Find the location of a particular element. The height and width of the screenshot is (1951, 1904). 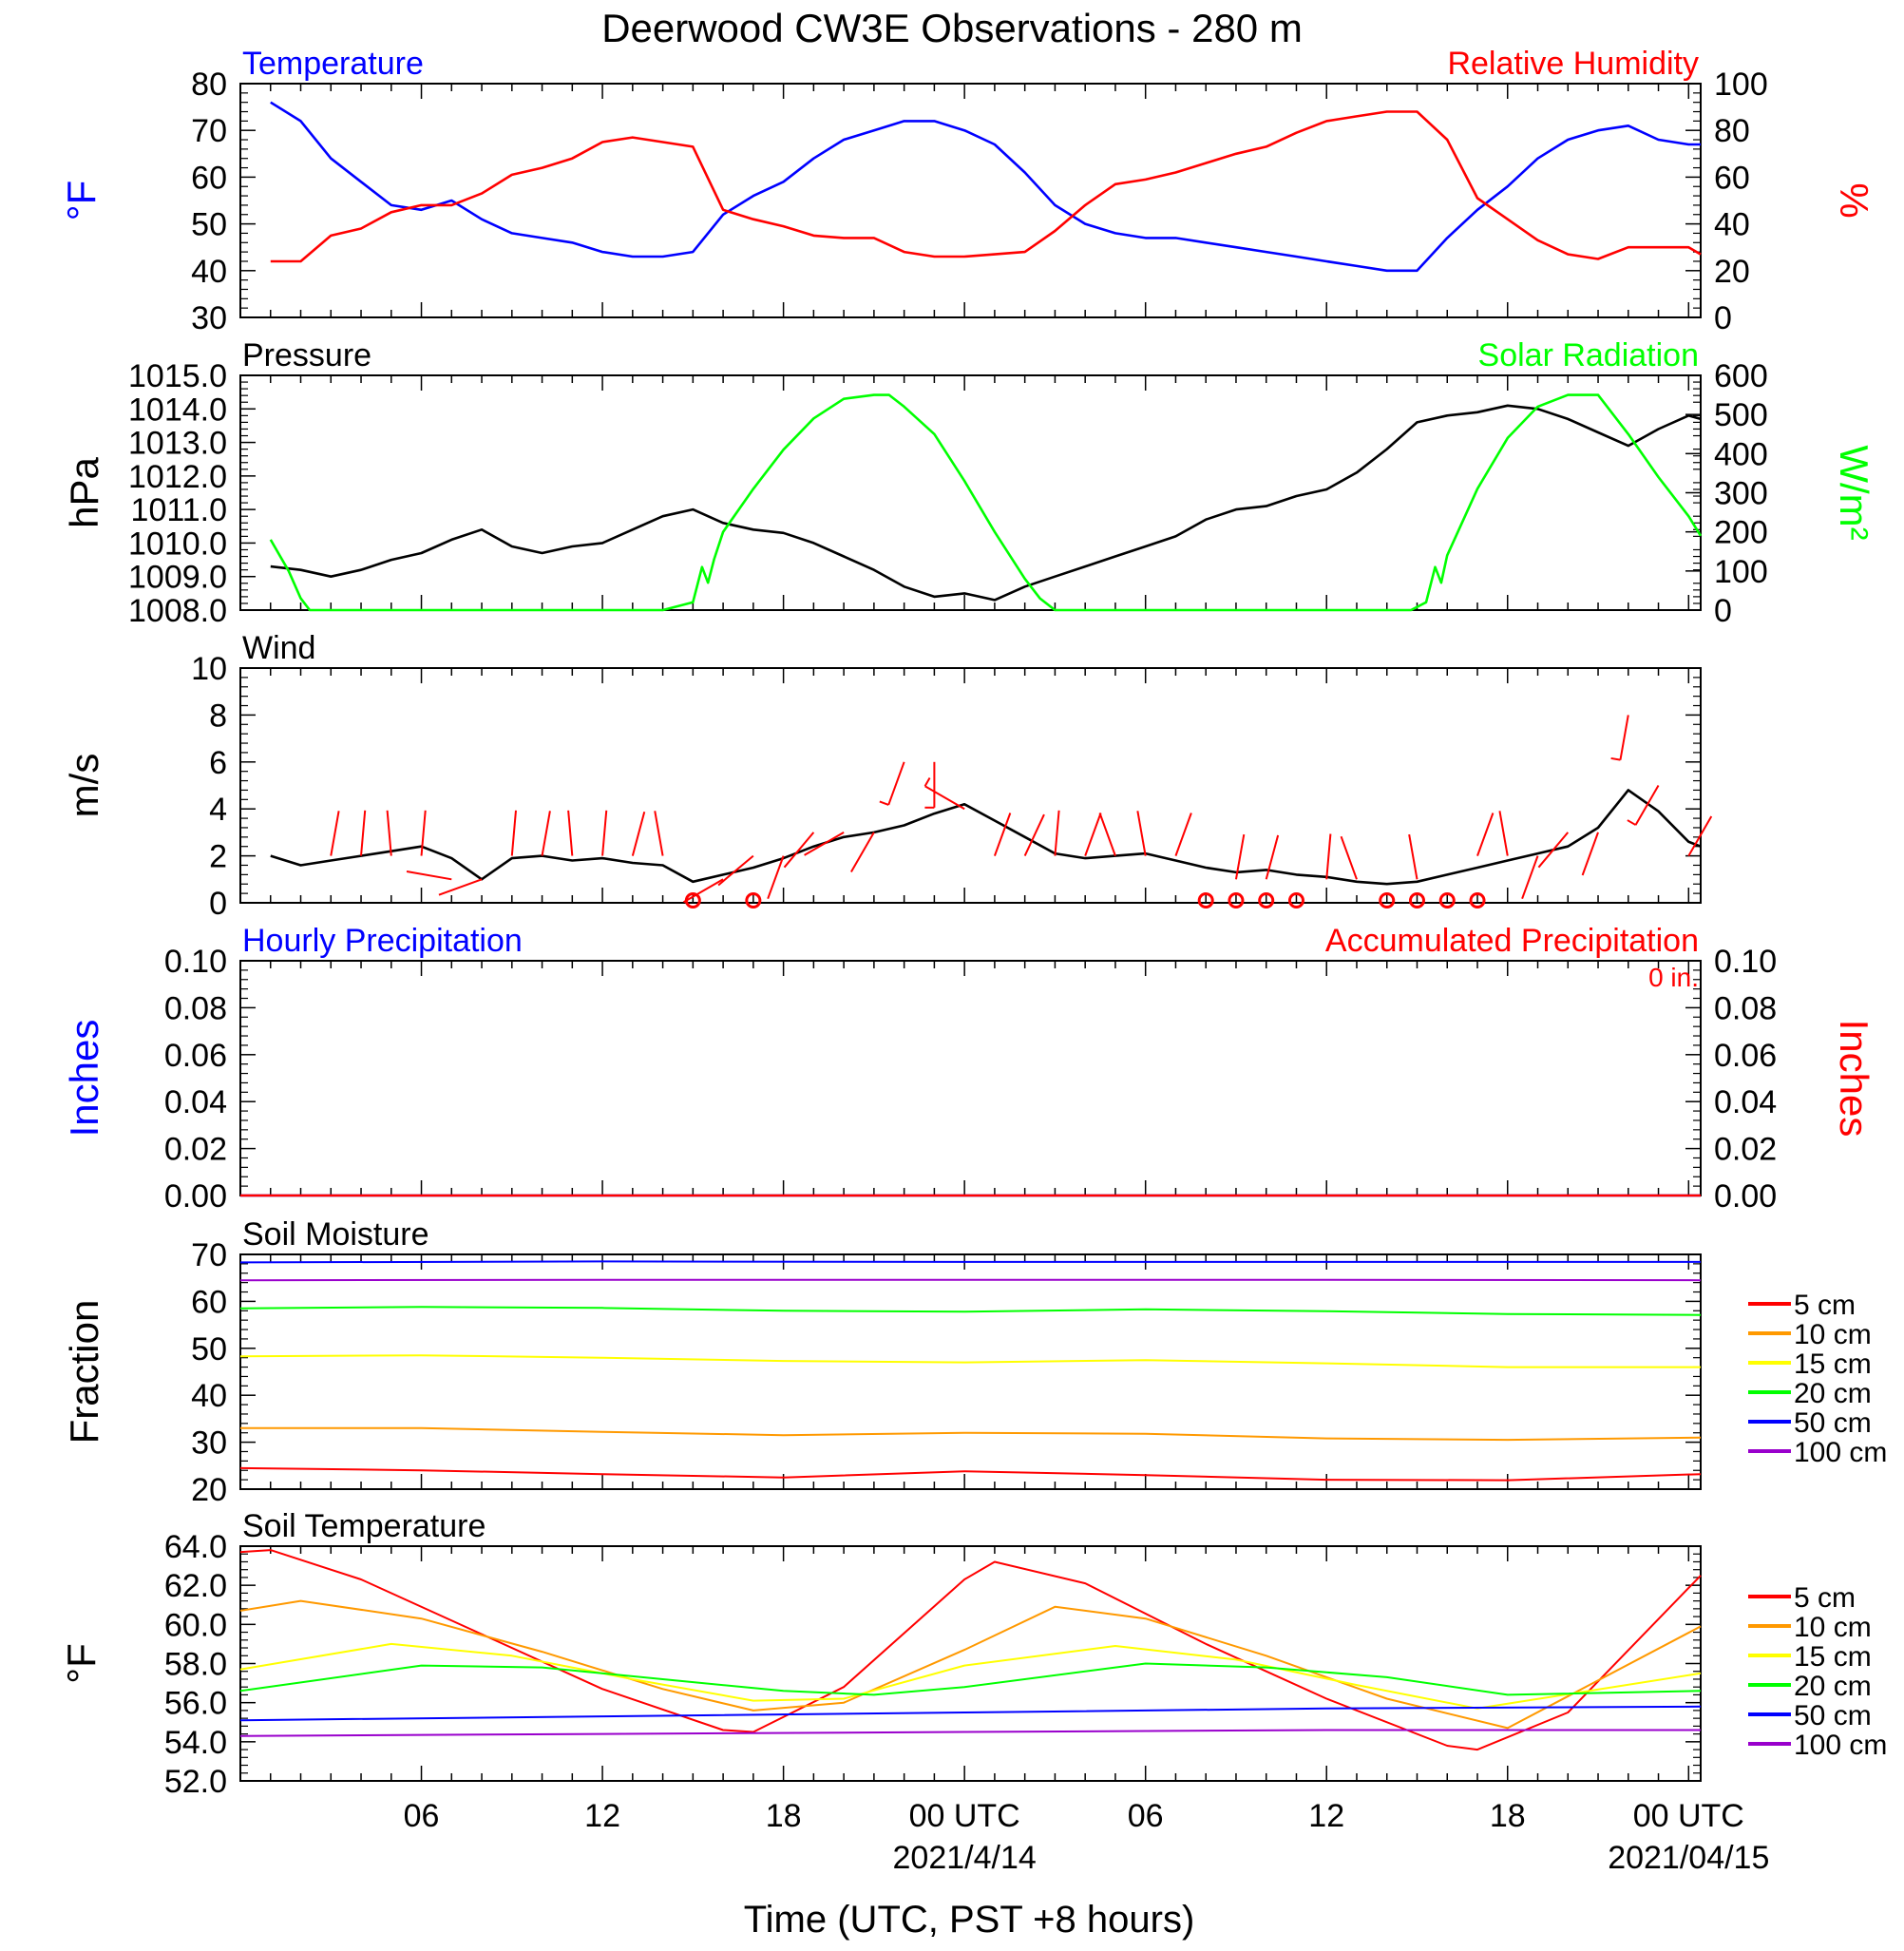

panel-title-right: Accumulated Precipitation is located at coordinates (1512, 941).